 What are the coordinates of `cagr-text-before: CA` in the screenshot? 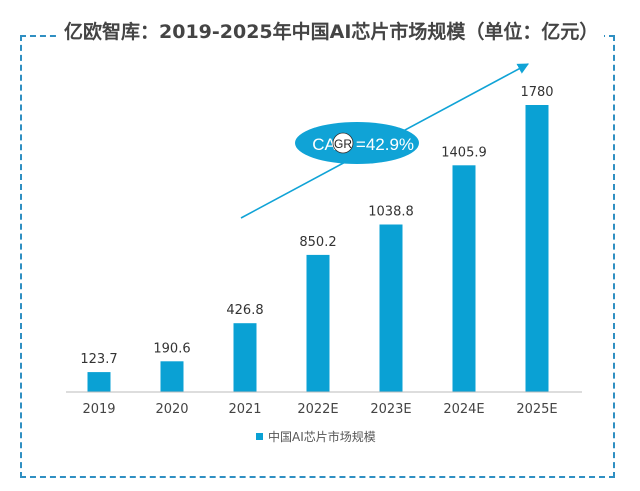 It's located at (324, 144).